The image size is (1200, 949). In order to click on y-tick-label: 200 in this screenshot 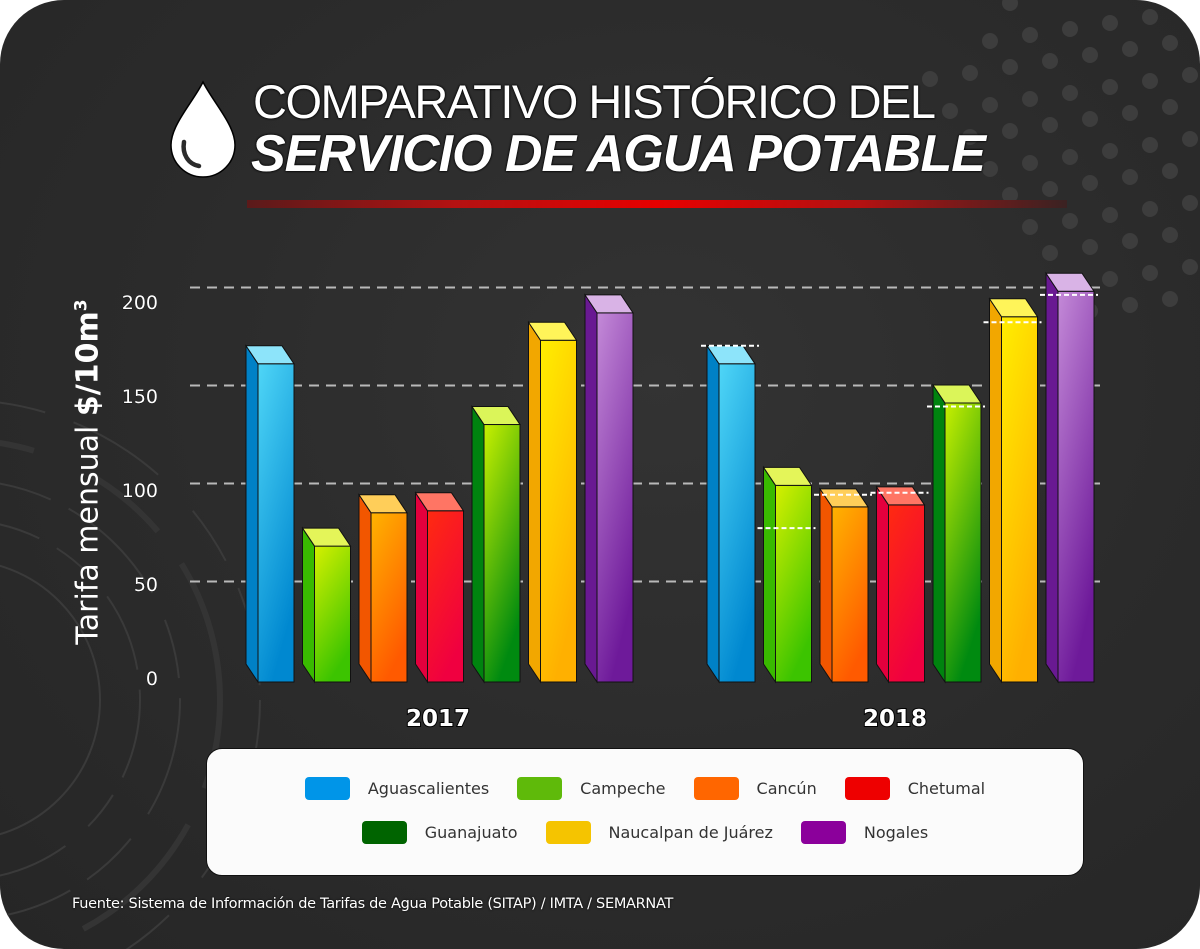, I will do `click(140, 303)`.